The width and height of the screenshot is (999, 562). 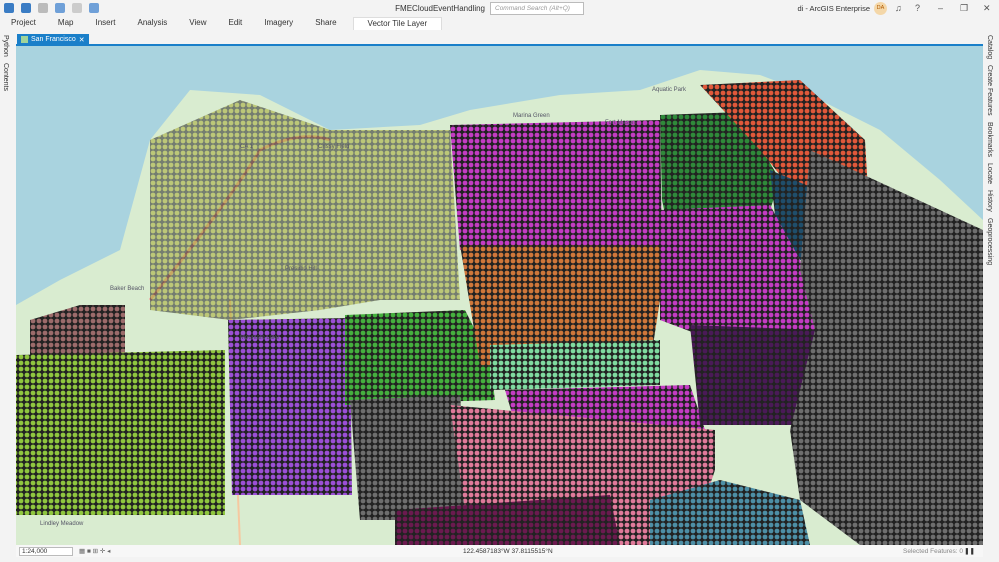 What do you see at coordinates (933, 551) in the screenshot?
I see `selected-features: Selected Features: 0` at bounding box center [933, 551].